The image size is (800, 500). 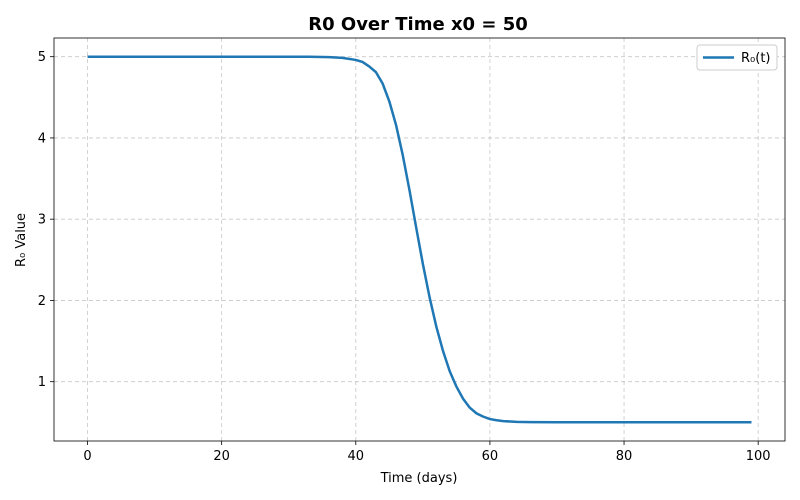 I want to click on y-tick-label: 5, so click(x=42, y=57).